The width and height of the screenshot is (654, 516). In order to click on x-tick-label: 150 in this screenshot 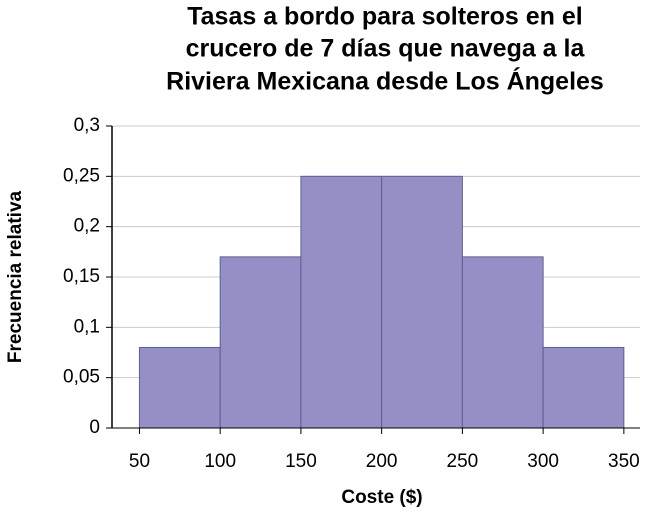, I will do `click(301, 461)`.